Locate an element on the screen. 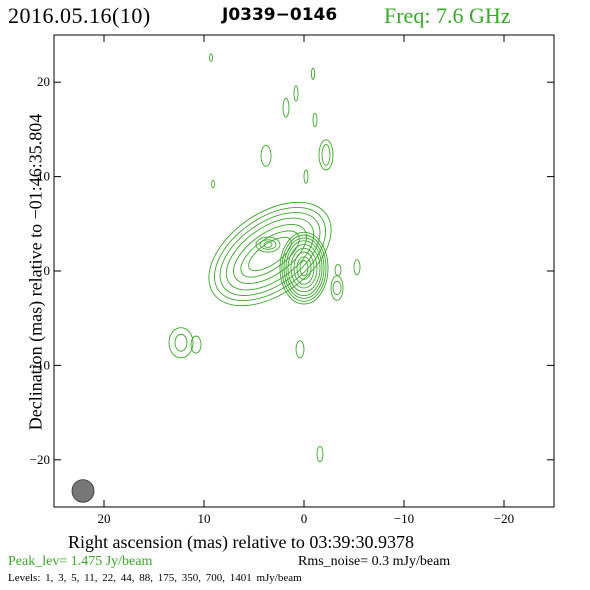 Image resolution: width=590 pixels, height=590 pixels. south-spot-contour is located at coordinates (300, 349).